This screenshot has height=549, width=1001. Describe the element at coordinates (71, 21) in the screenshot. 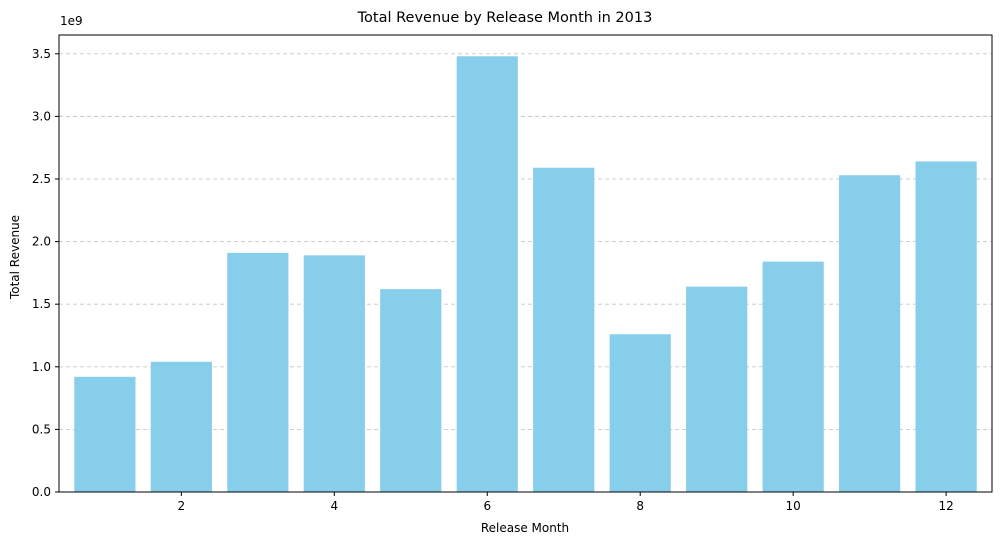

I see `y-axis-offset-label: 1e9` at that location.